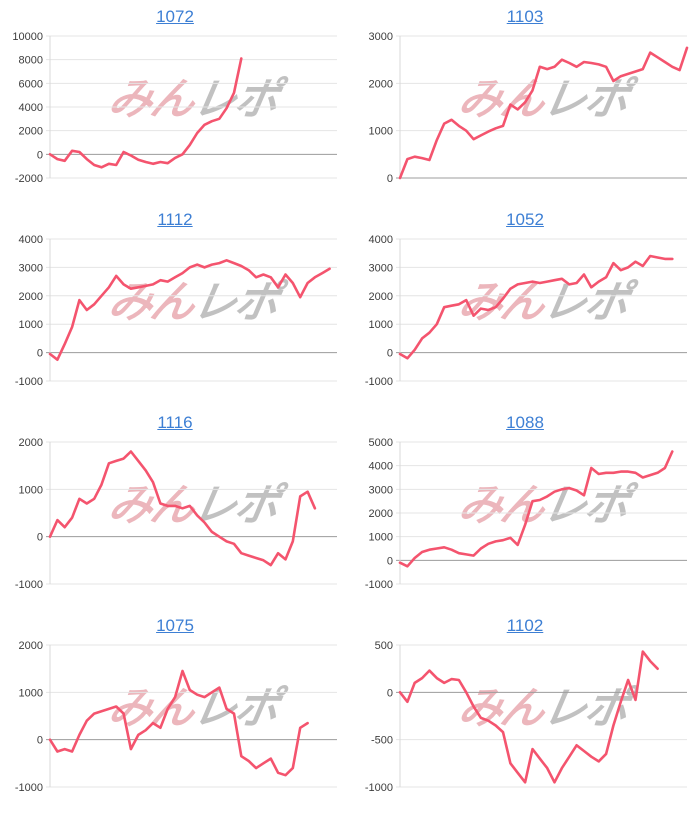 This screenshot has width=700, height=815. What do you see at coordinates (529, 108) in the screenshot?
I see `line-chart-svg: 0 1000 2000 3000` at bounding box center [529, 108].